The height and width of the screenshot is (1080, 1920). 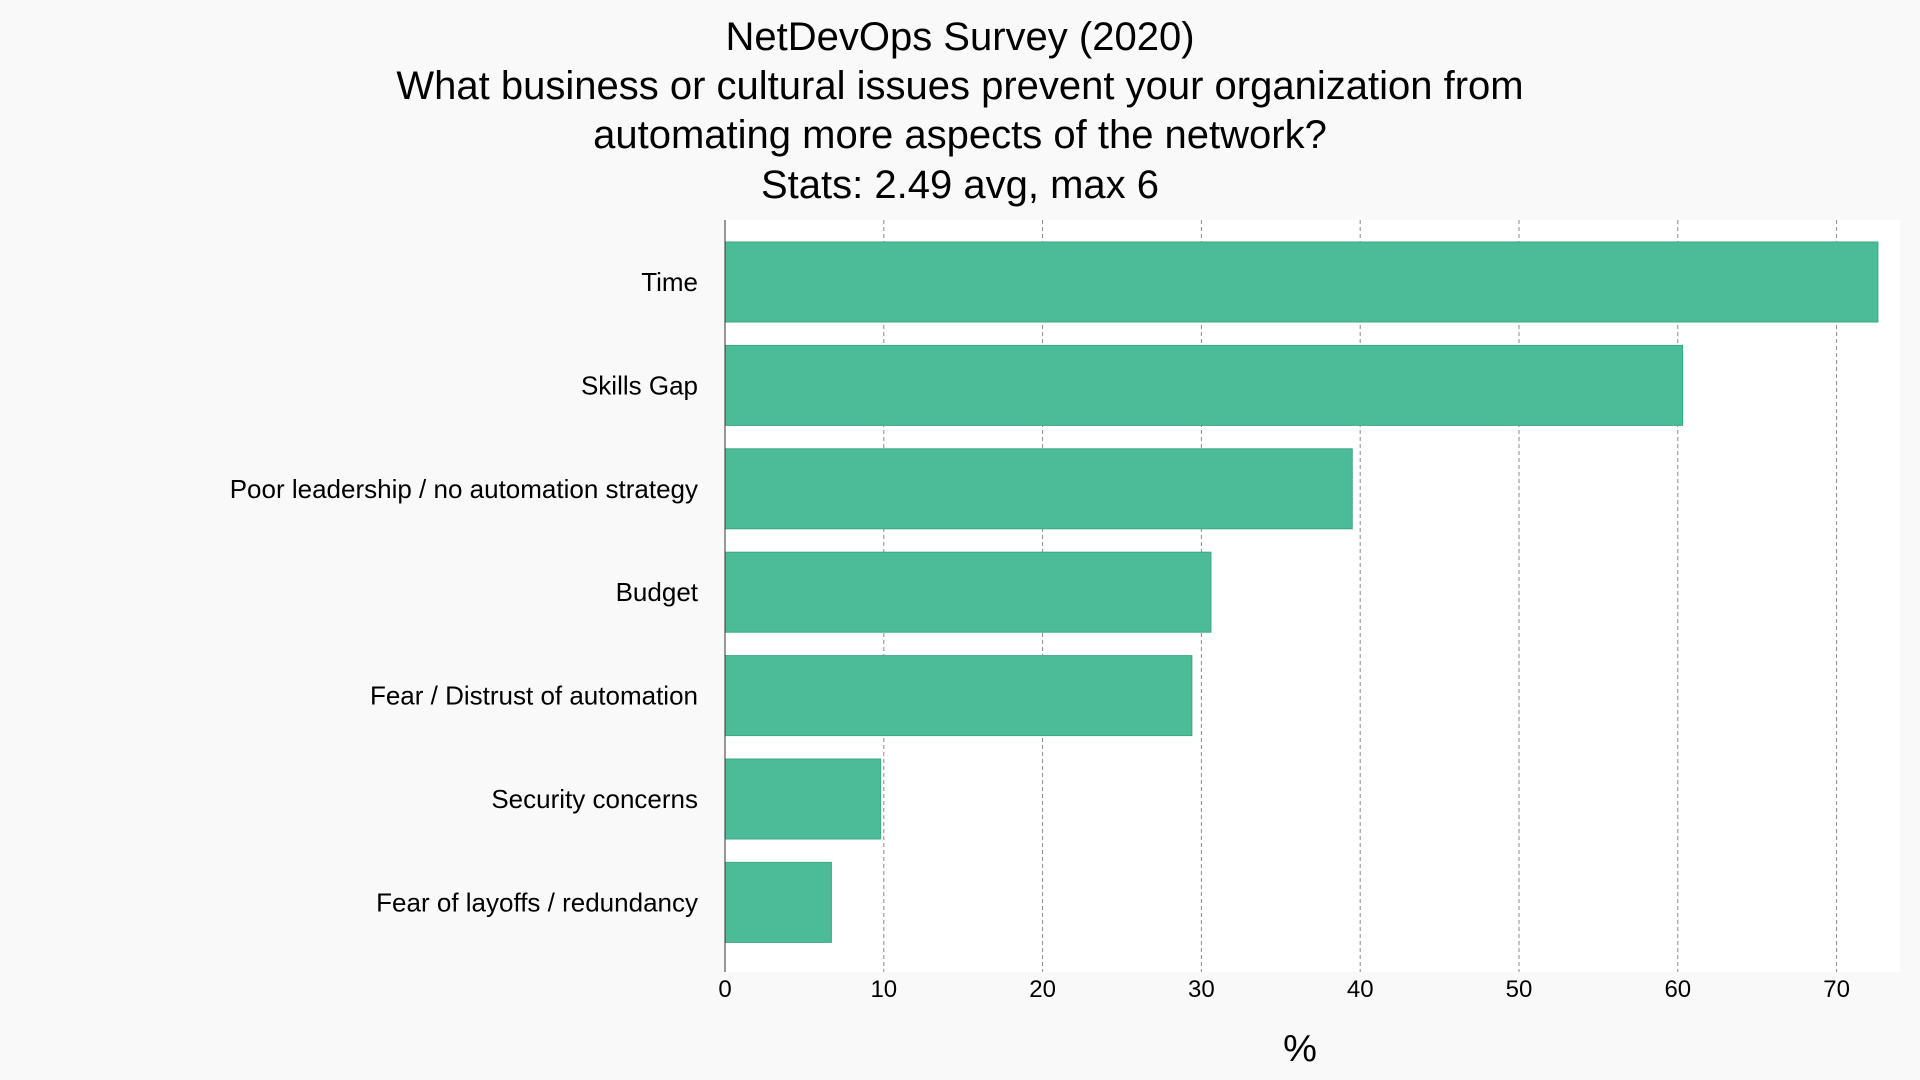 What do you see at coordinates (1360, 989) in the screenshot?
I see `x-tick-label: 40` at bounding box center [1360, 989].